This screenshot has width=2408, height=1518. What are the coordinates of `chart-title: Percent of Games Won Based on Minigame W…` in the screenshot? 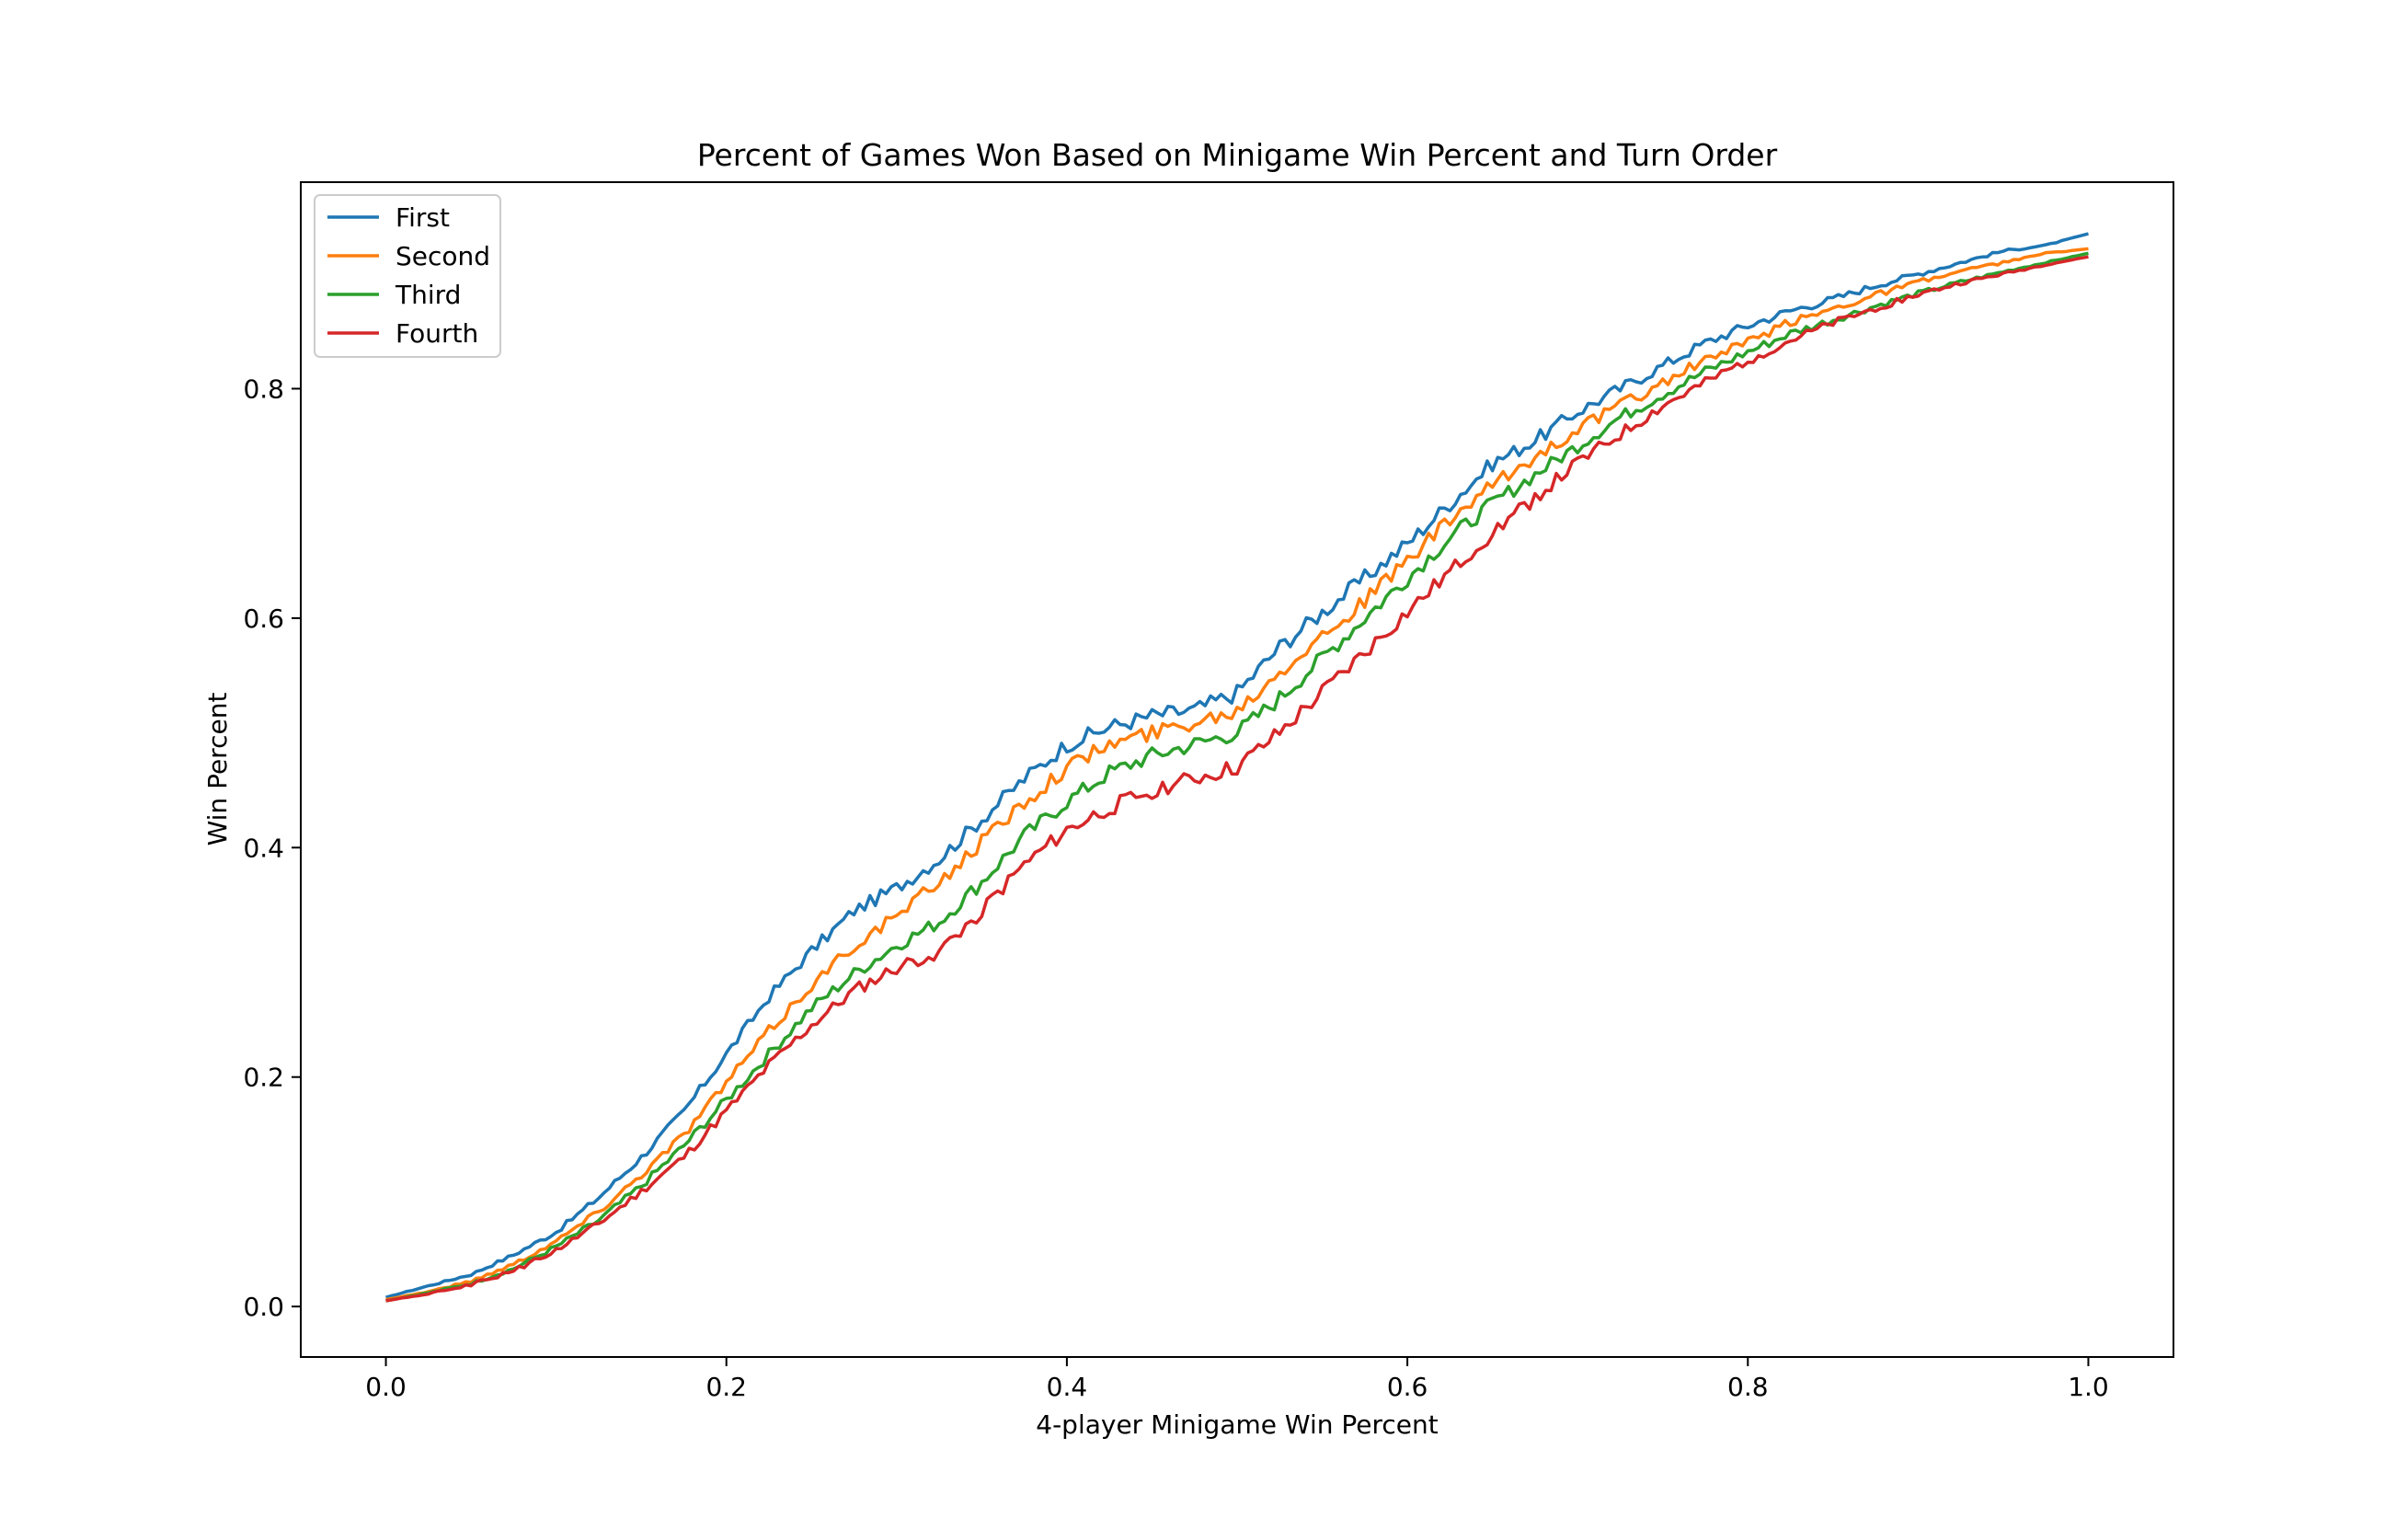 It's located at (1237, 155).